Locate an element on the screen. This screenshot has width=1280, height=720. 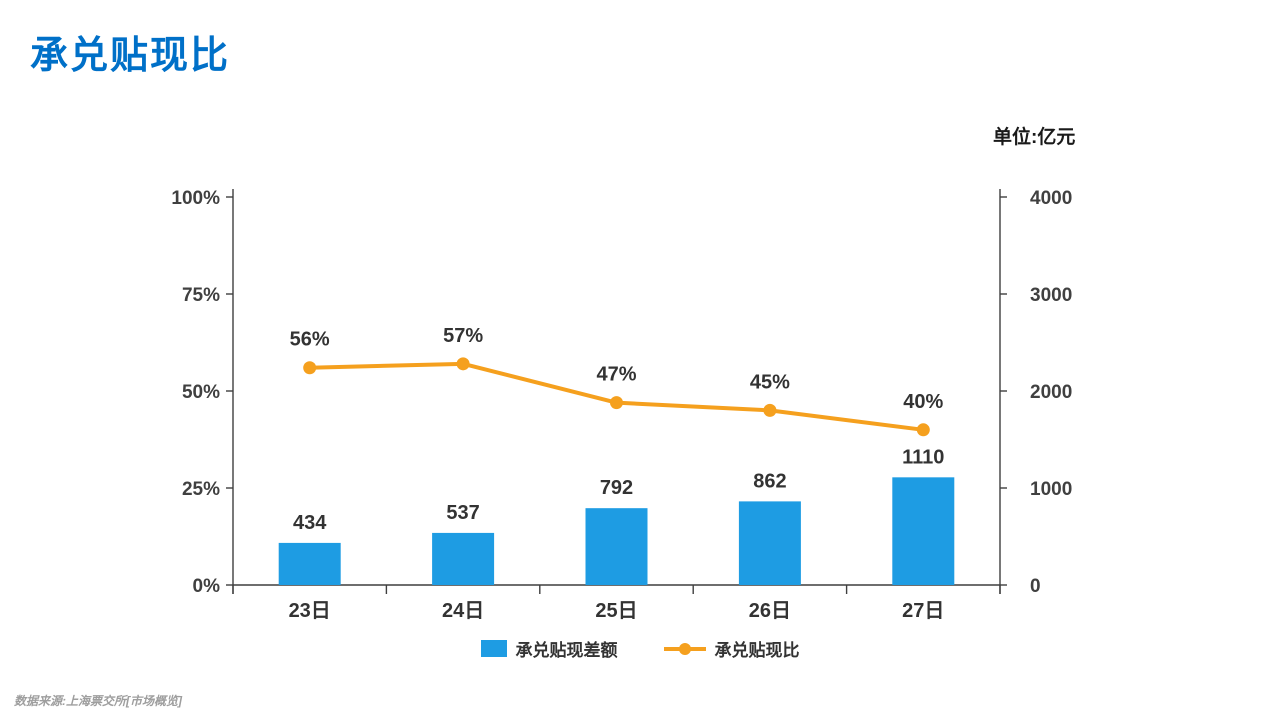
percent-label: 47% is located at coordinates (616, 375).